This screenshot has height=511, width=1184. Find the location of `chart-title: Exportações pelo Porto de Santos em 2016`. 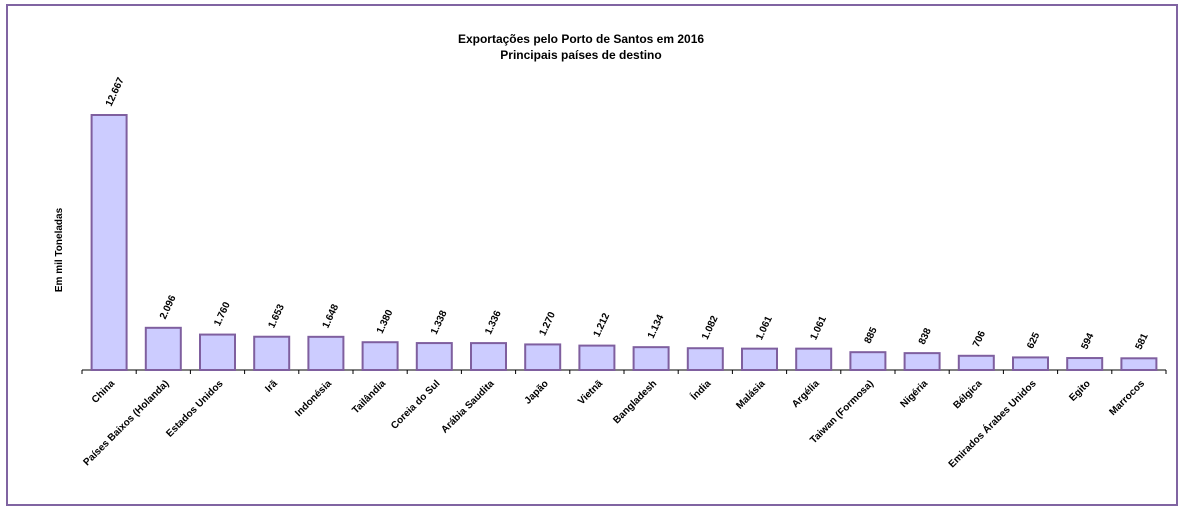

chart-title: Exportações pelo Porto de Santos em 2016 is located at coordinates (581, 39).